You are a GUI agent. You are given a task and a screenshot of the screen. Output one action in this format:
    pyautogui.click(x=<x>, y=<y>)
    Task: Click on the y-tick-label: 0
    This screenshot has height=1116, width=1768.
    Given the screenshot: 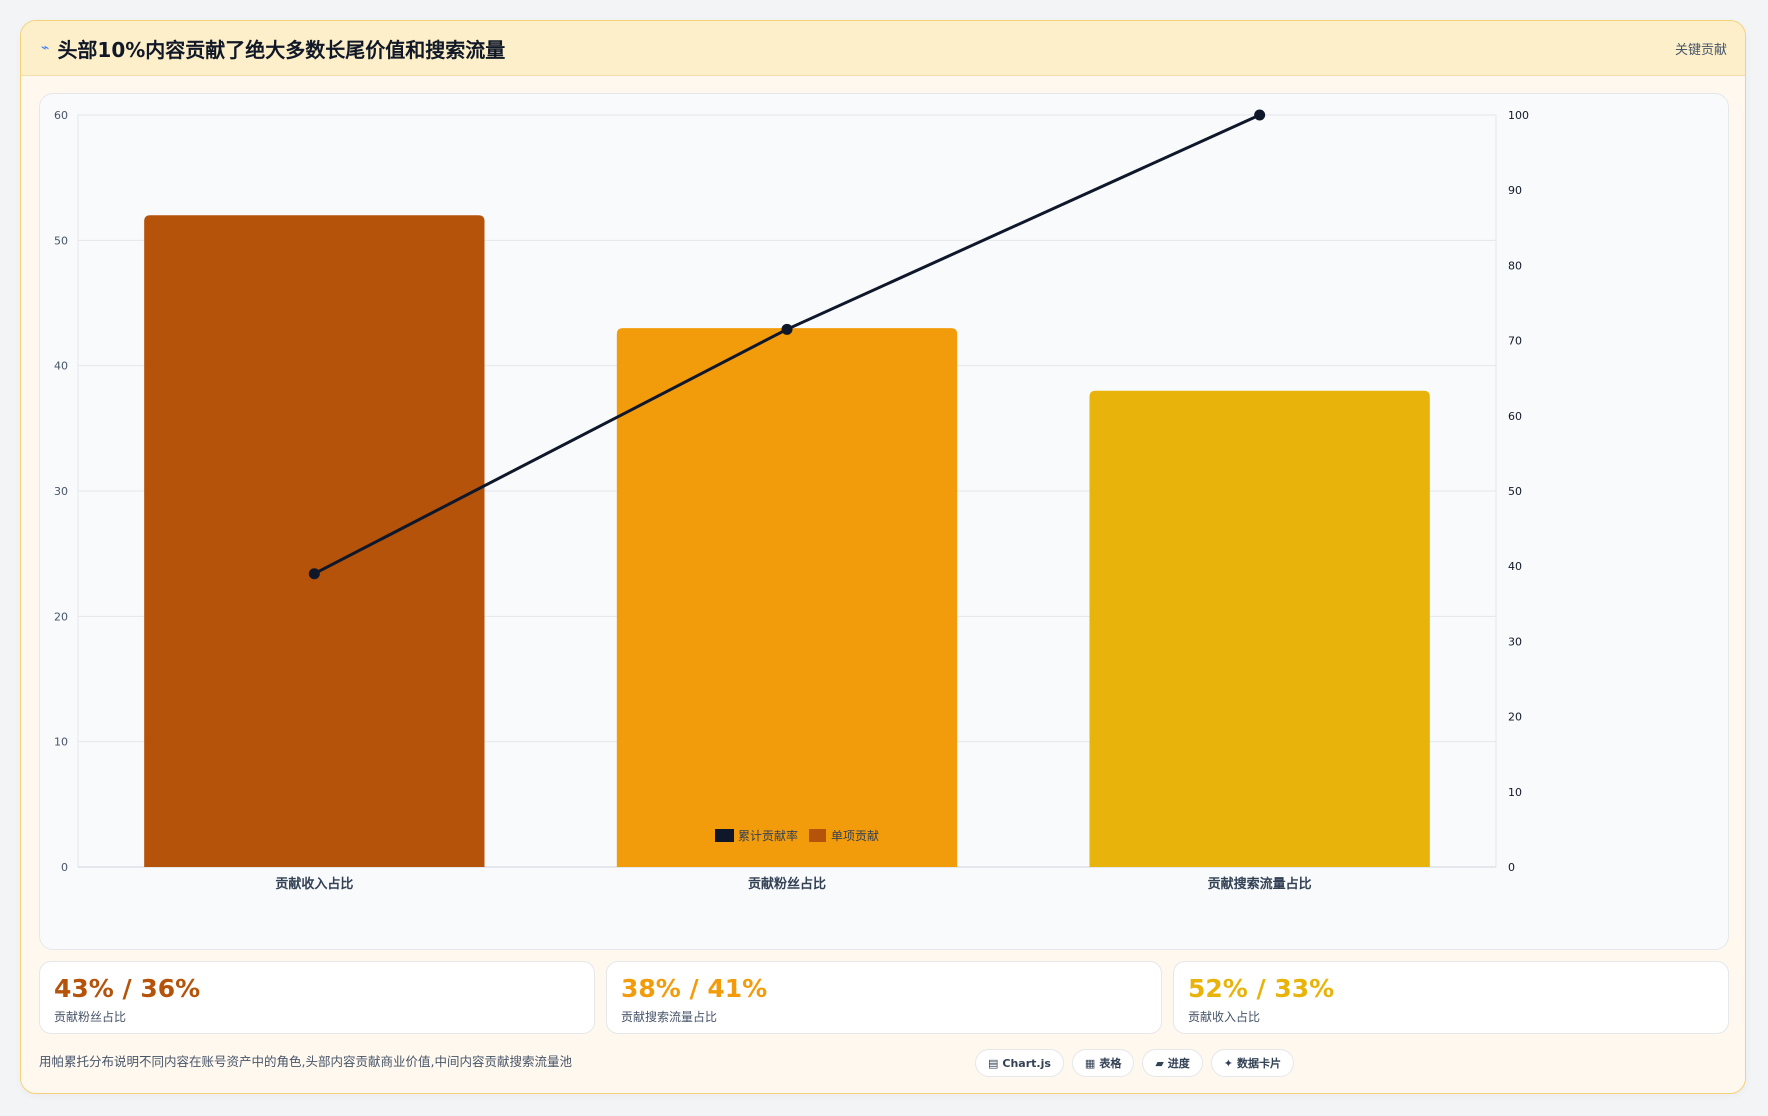 What is the action you would take?
    pyautogui.click(x=64, y=867)
    